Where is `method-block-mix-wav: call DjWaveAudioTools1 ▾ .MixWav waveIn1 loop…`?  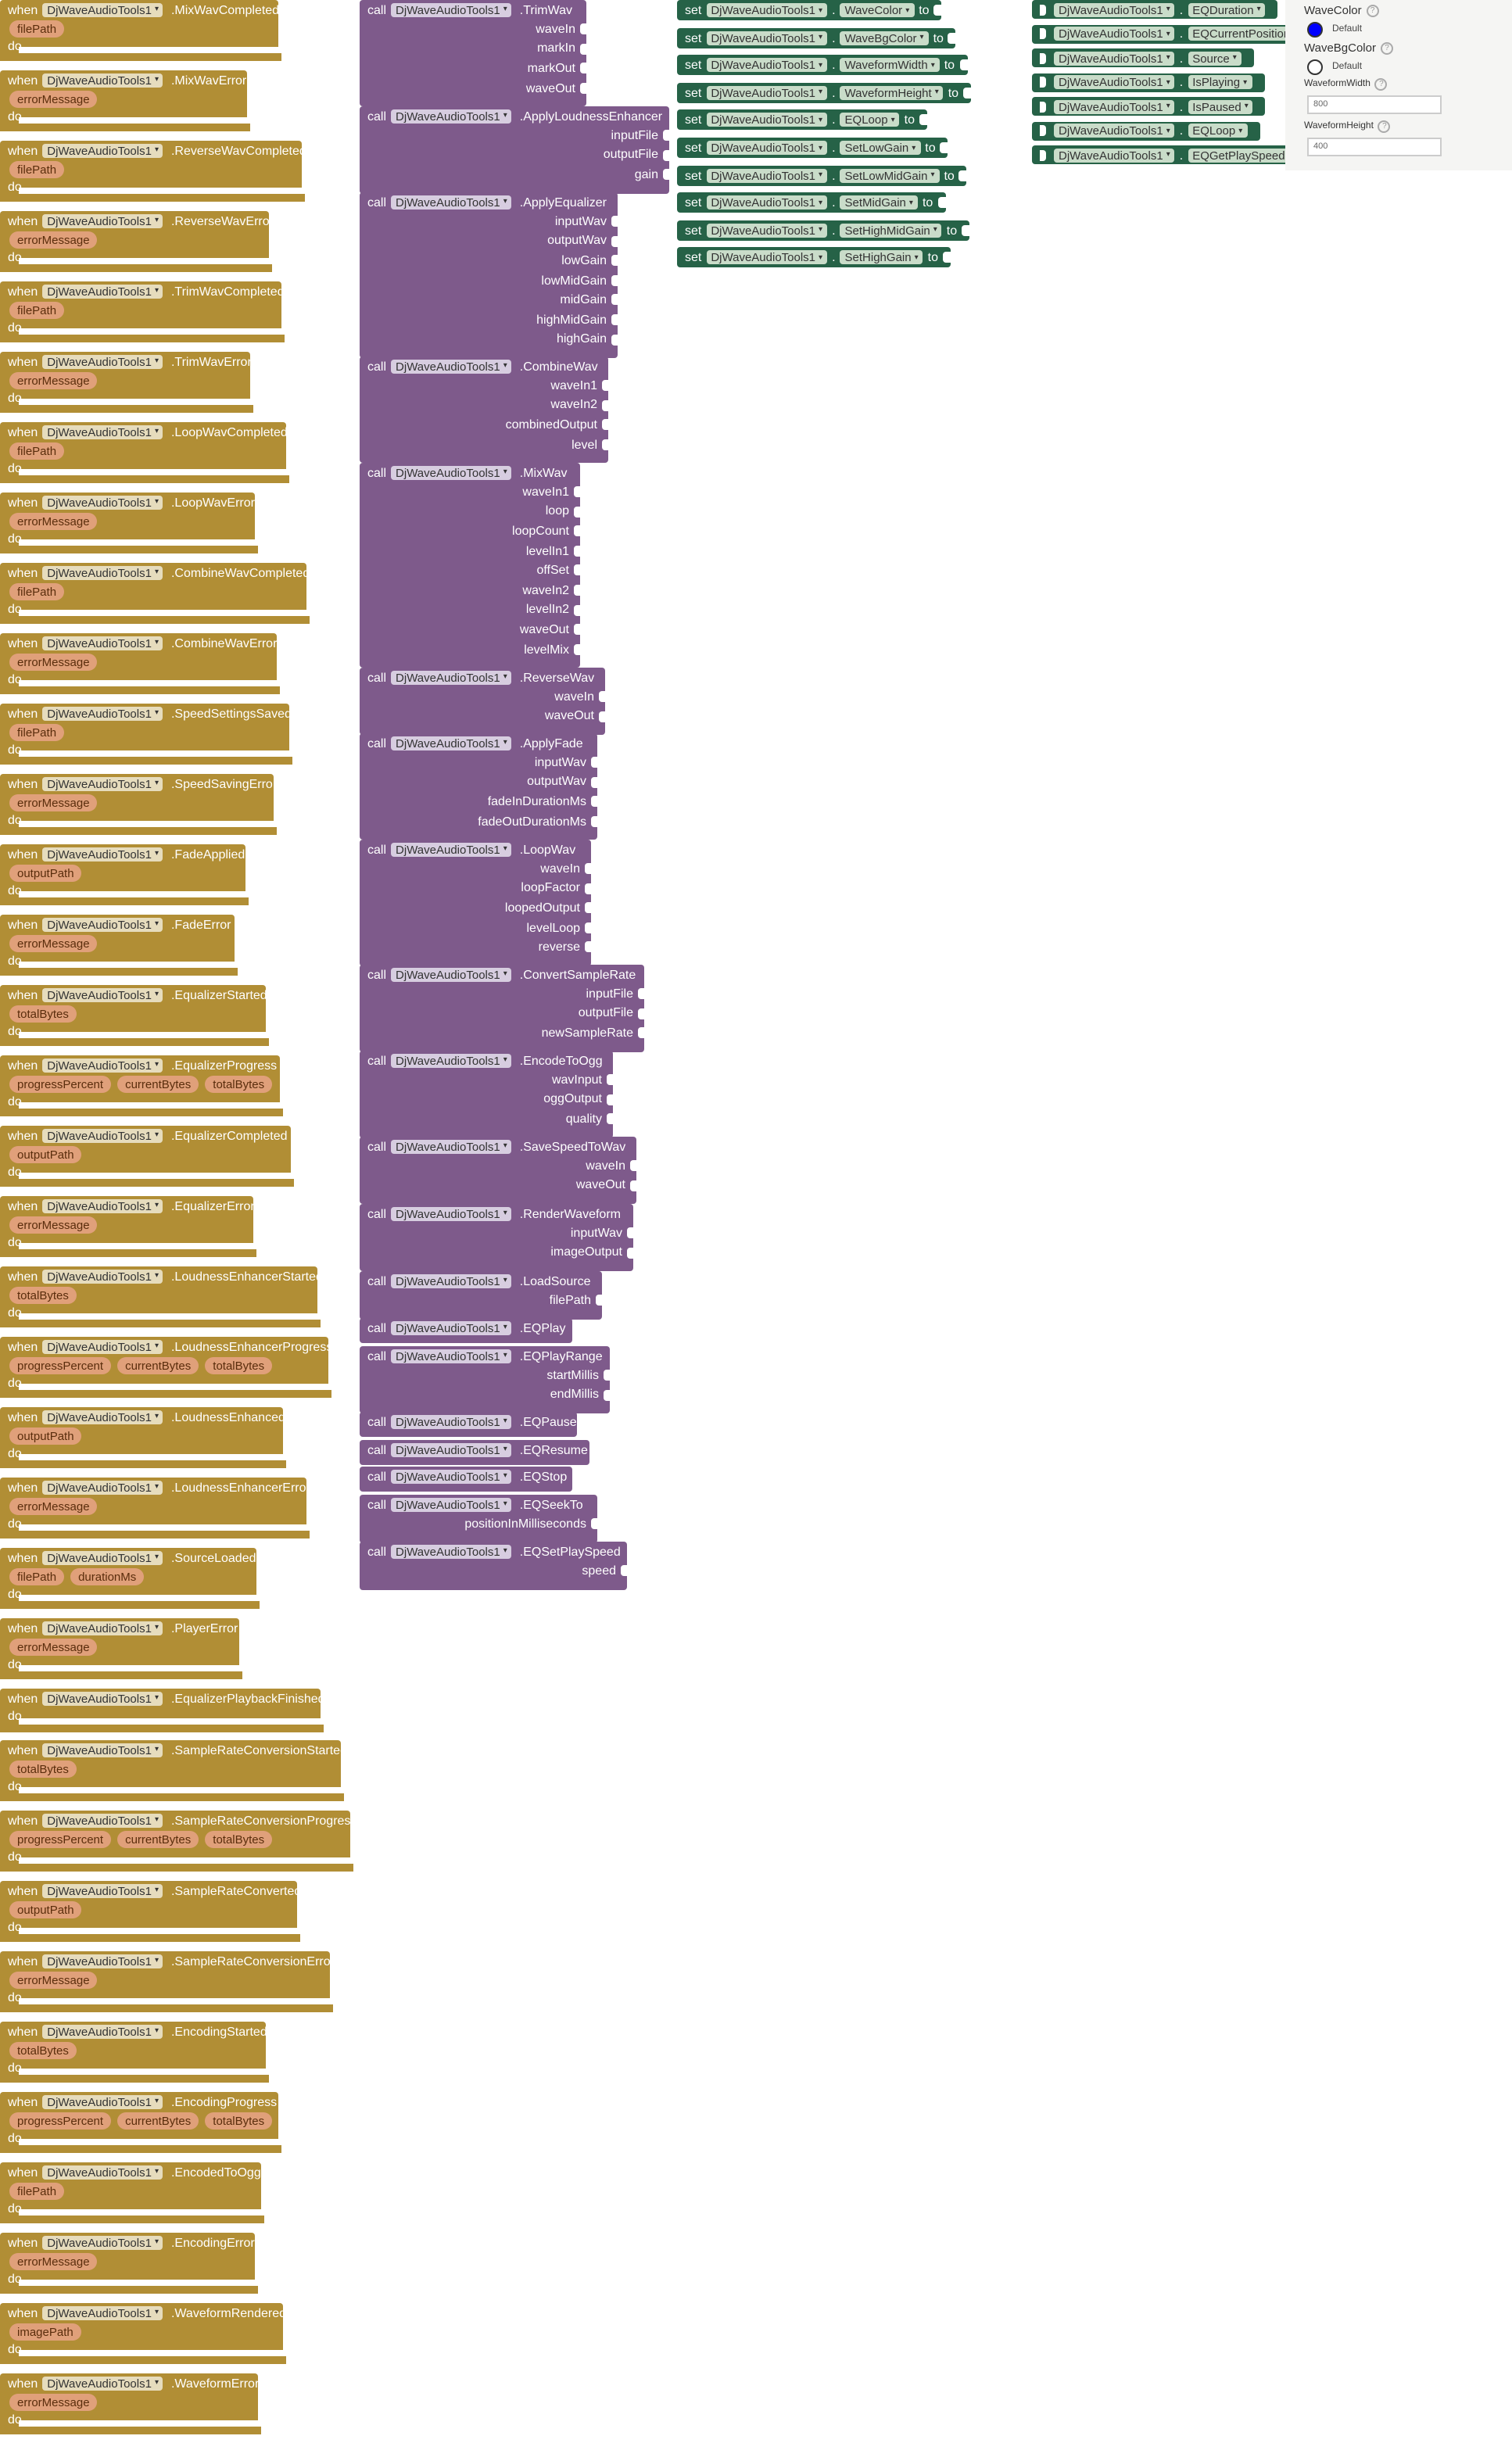
method-block-mix-wav: call DjWaveAudioTools1 ▾ .MixWav waveIn1 loop… is located at coordinates (471, 565).